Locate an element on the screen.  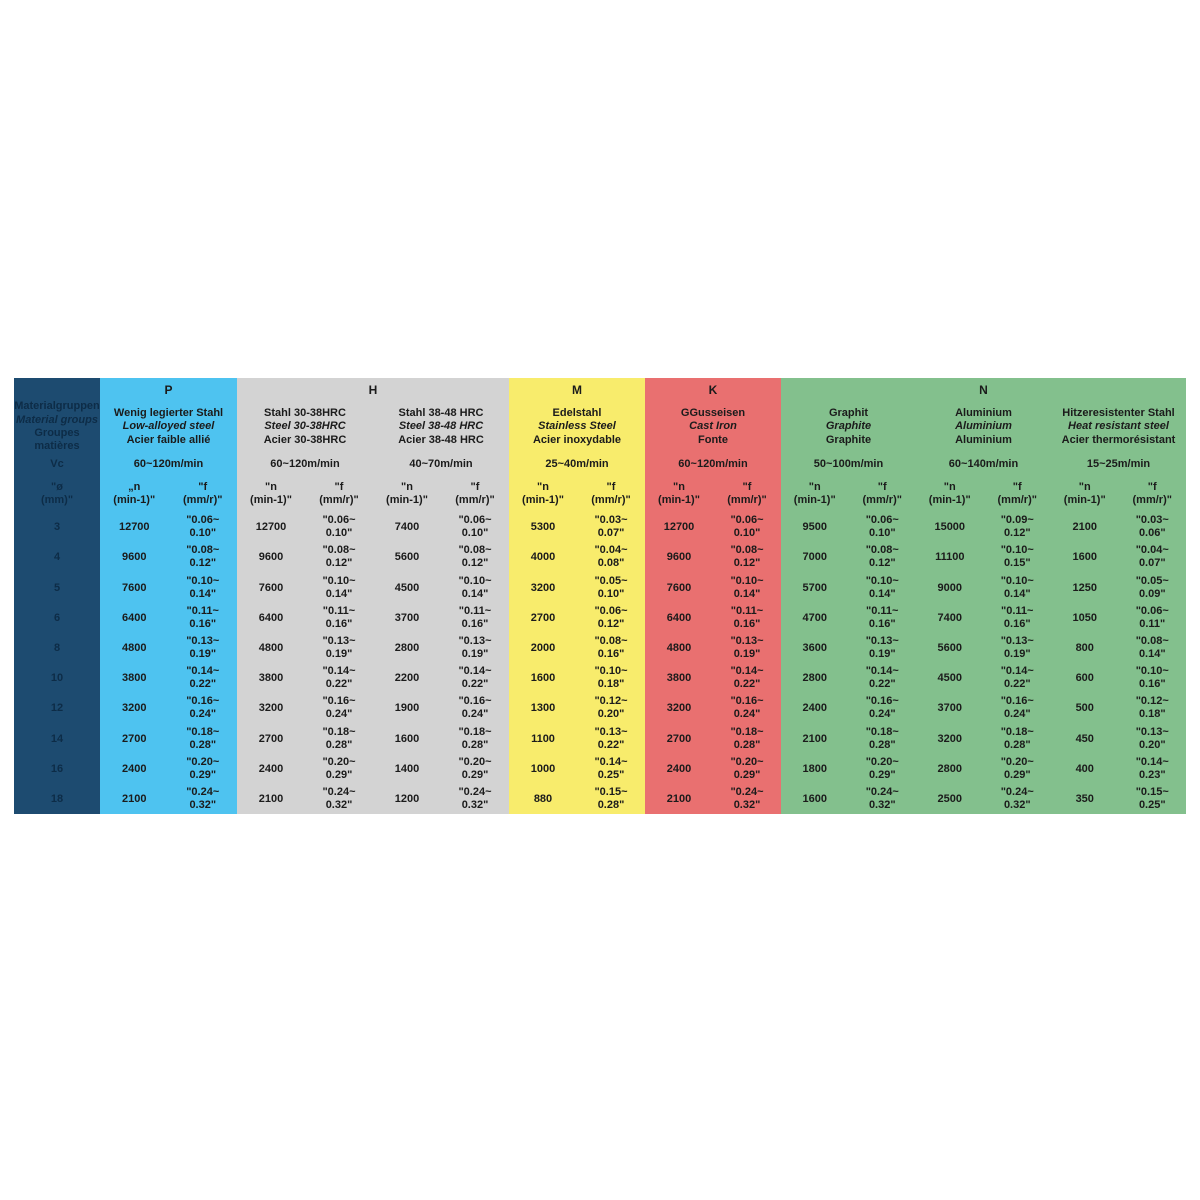
feed-range-value: "0.14~ 0.25" is located at coordinates (611, 768).